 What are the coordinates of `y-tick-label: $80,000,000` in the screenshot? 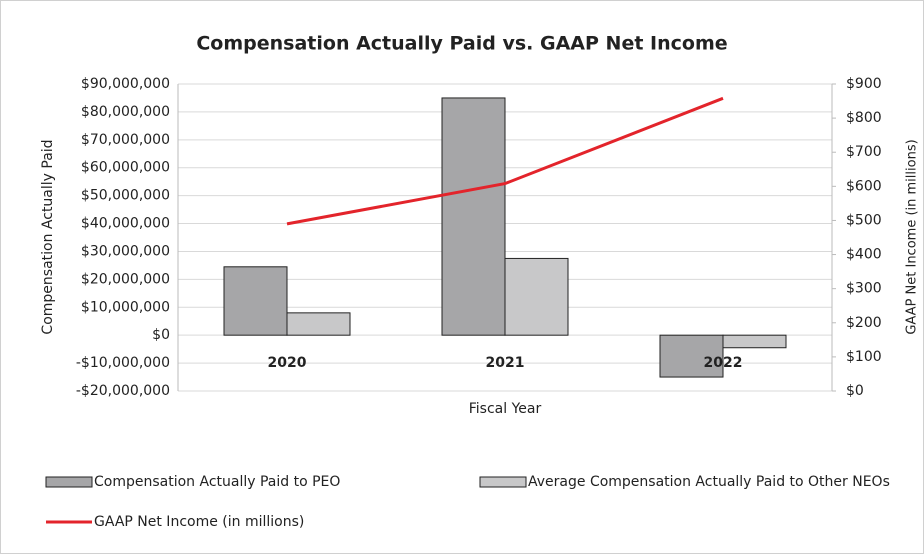 It's located at (125, 112).